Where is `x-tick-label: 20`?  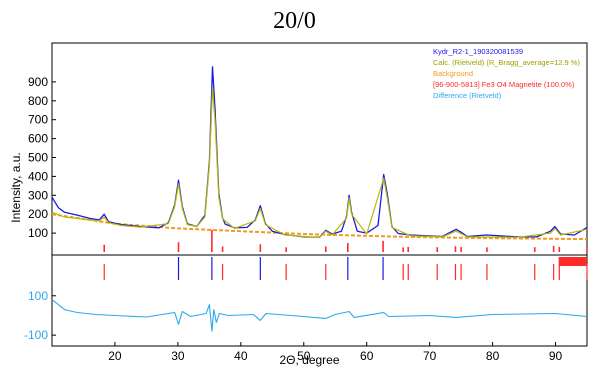 x-tick-label: 20 is located at coordinates (115, 356).